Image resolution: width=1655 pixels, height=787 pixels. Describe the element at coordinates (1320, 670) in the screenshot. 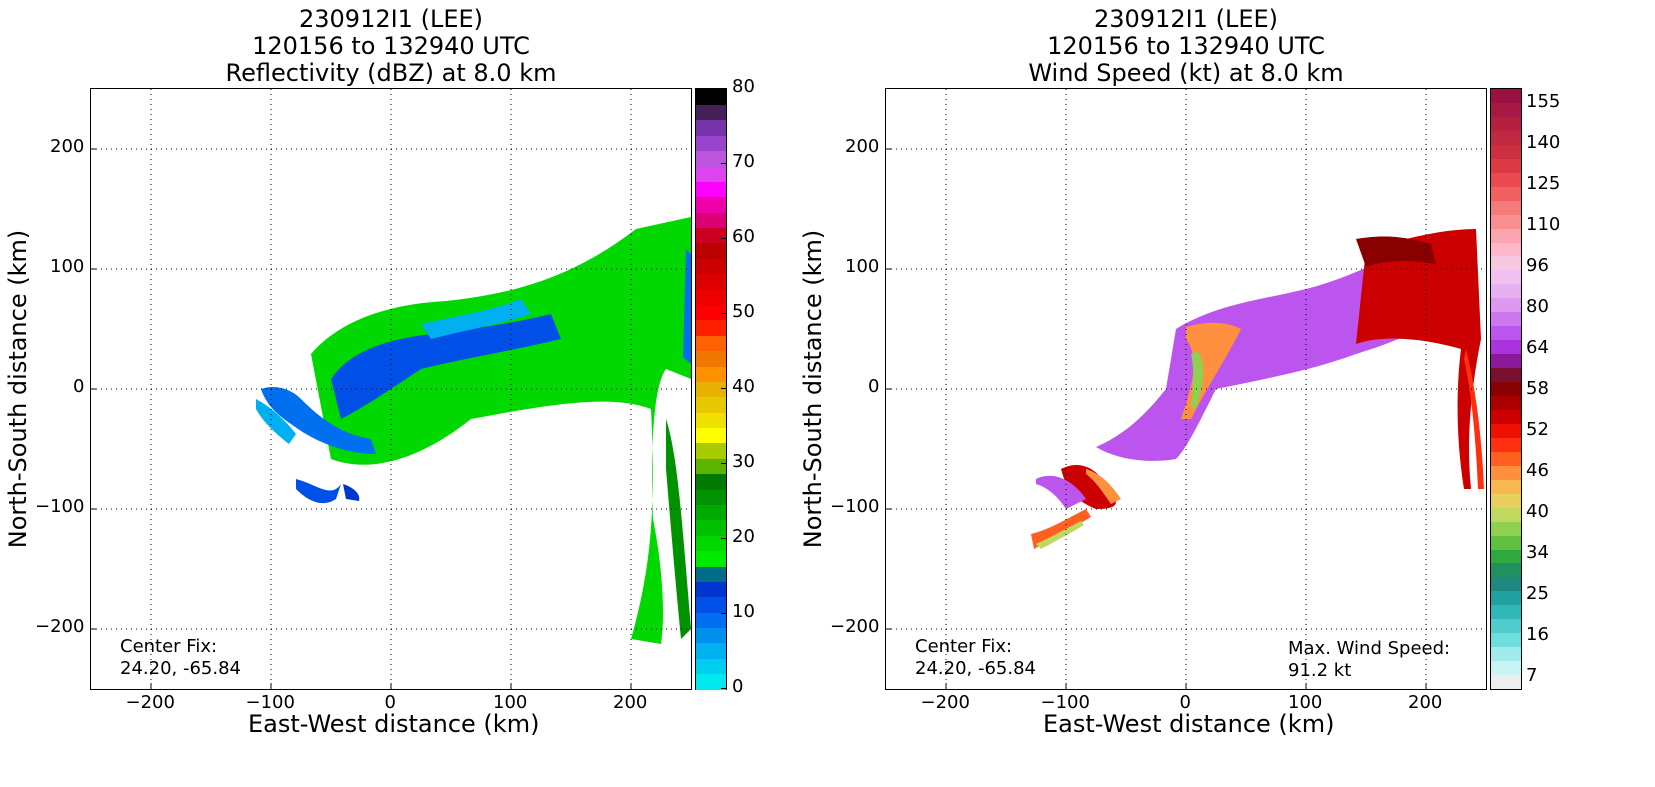

I see `max-wind-value: 91.2 kt` at that location.